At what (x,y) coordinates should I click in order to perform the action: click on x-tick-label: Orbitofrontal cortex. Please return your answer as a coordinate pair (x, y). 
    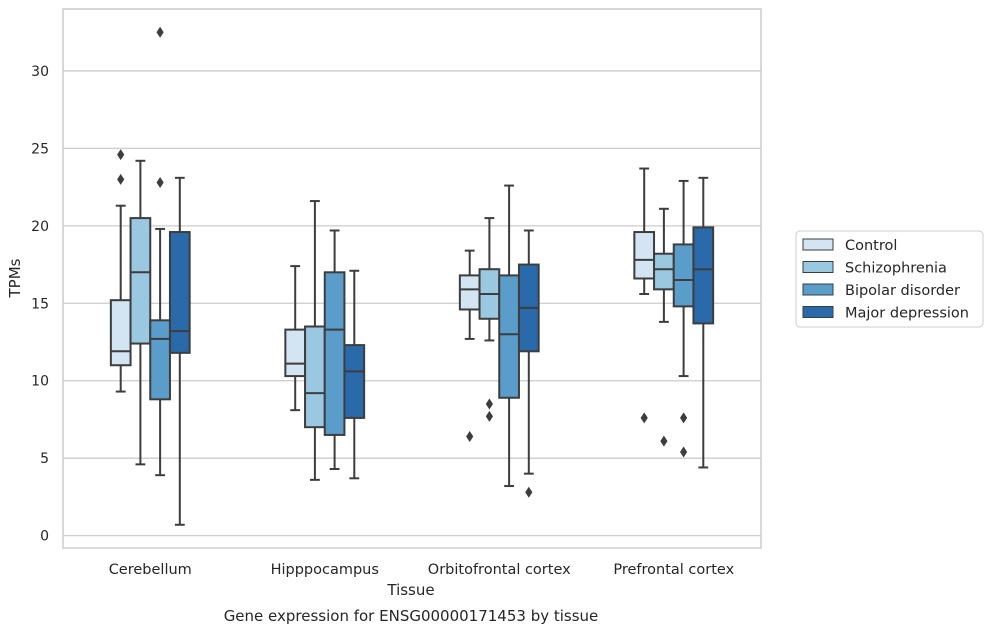
    Looking at the image, I should click on (499, 570).